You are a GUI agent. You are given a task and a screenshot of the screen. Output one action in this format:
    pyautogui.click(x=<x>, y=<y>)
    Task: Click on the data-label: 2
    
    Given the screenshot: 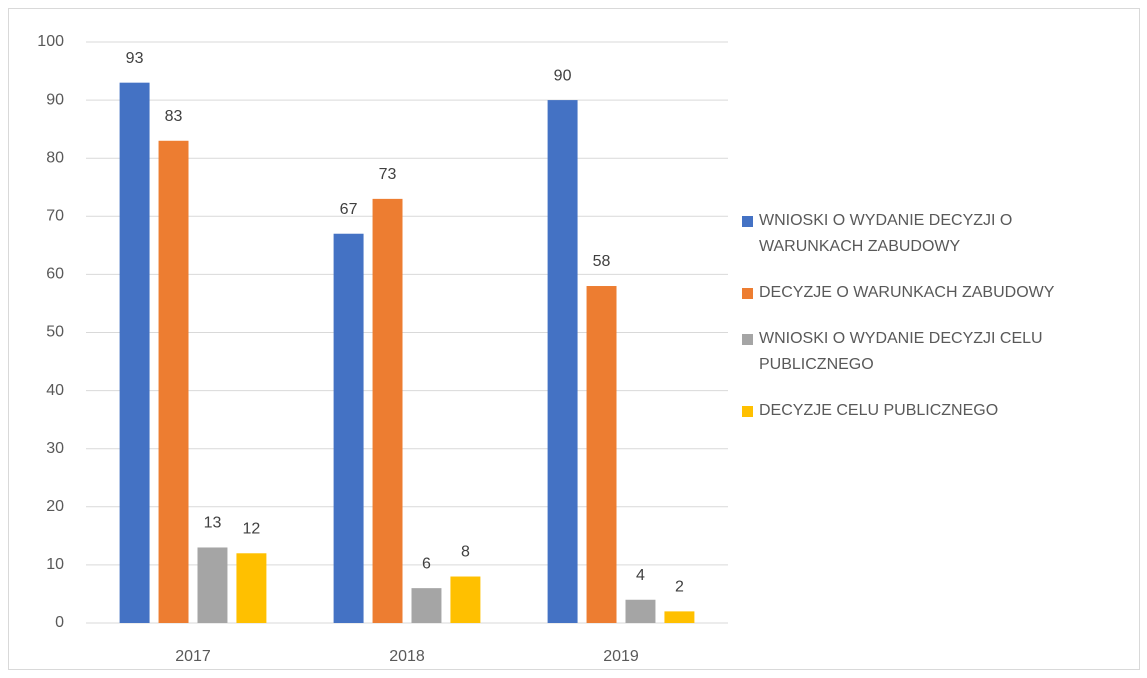 What is the action you would take?
    pyautogui.click(x=679, y=587)
    